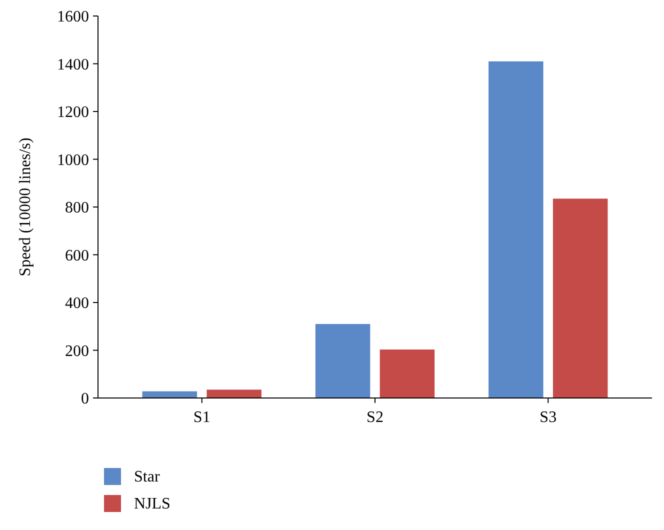  I want to click on y-tick-label: 600, so click(77, 255).